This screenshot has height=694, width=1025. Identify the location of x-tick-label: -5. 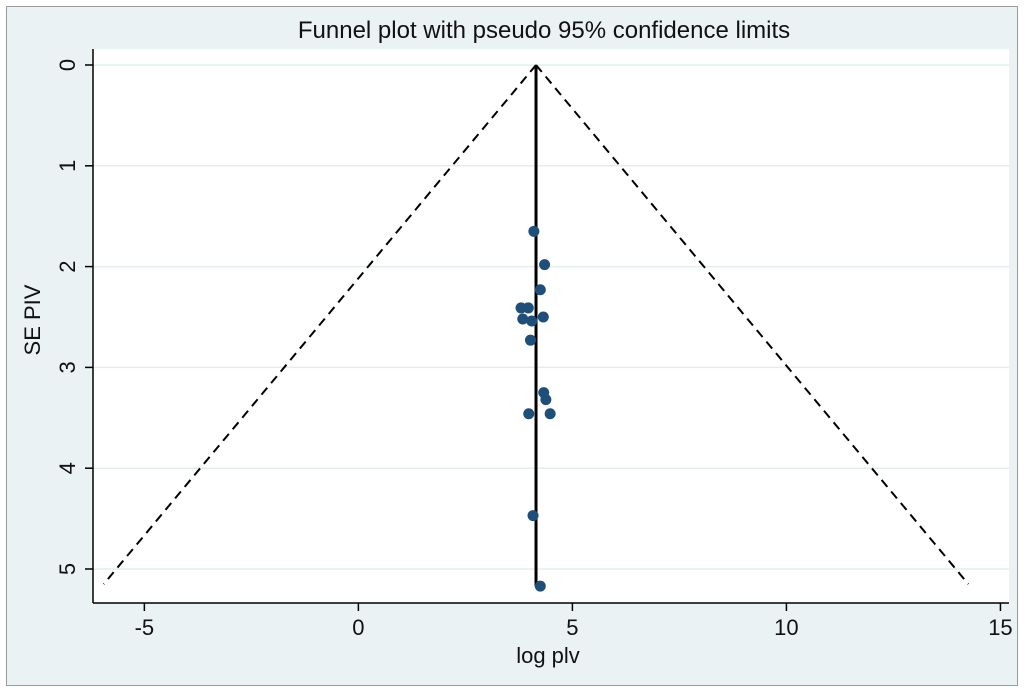
(145, 627).